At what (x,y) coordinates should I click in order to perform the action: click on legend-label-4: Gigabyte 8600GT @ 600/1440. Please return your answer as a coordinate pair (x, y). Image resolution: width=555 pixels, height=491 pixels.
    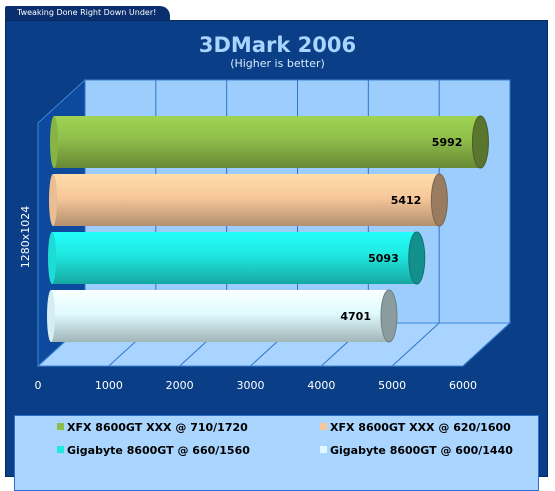
    Looking at the image, I should click on (421, 450).